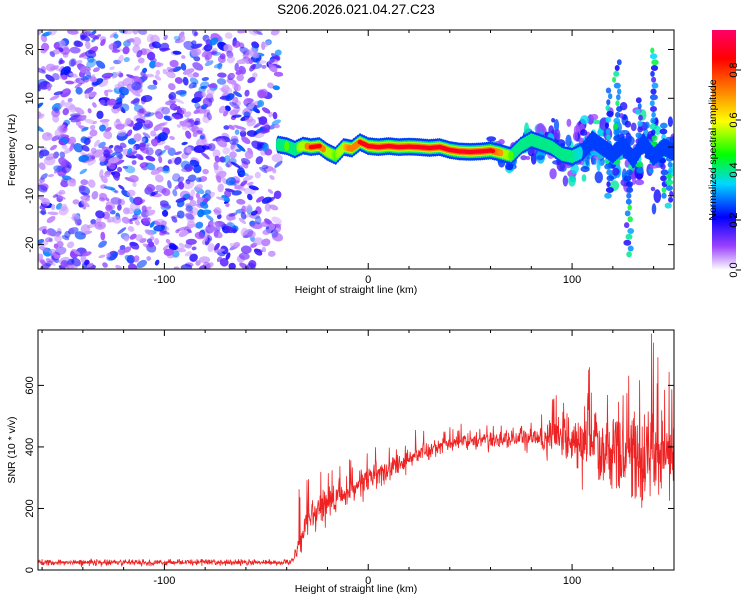 Image resolution: width=750 pixels, height=600 pixels. What do you see at coordinates (12, 449) in the screenshot?
I see `snr-ylabel: SNR (10 * v/v)` at bounding box center [12, 449].